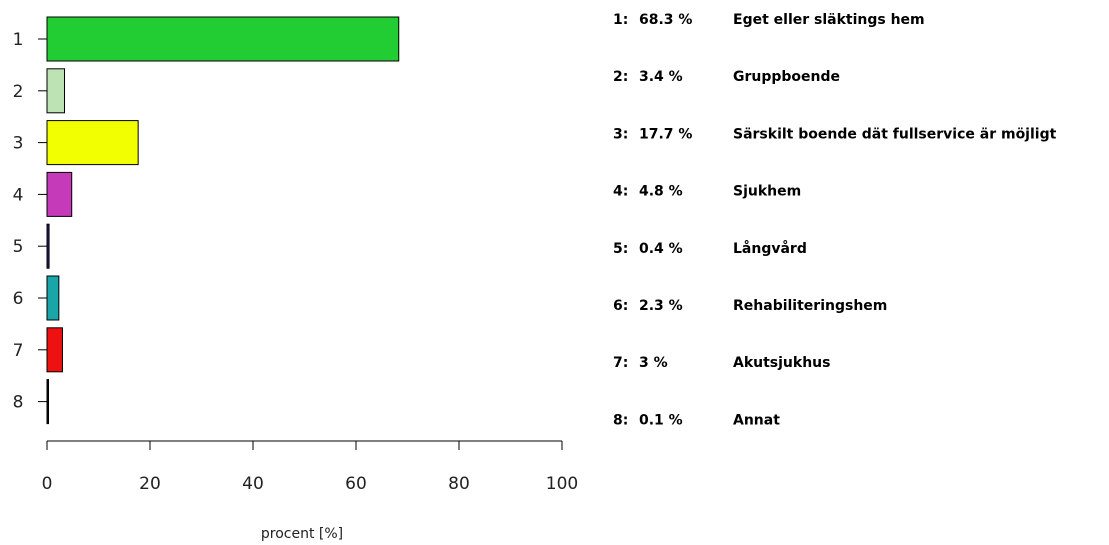  Describe the element at coordinates (620, 77) in the screenshot. I see `legend-index-2: 2:` at that location.